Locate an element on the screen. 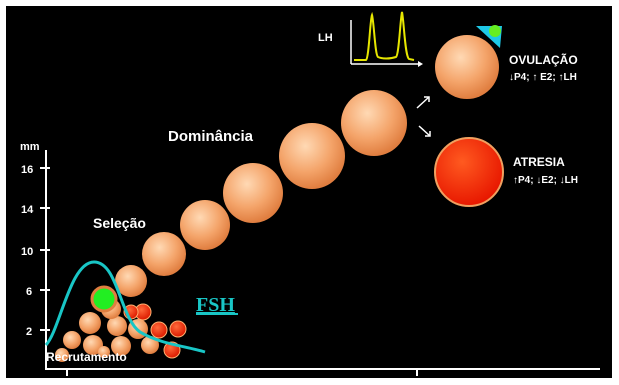  atresia-hormones: ↑P4; ↓E2; ↓LH is located at coordinates (545, 180).